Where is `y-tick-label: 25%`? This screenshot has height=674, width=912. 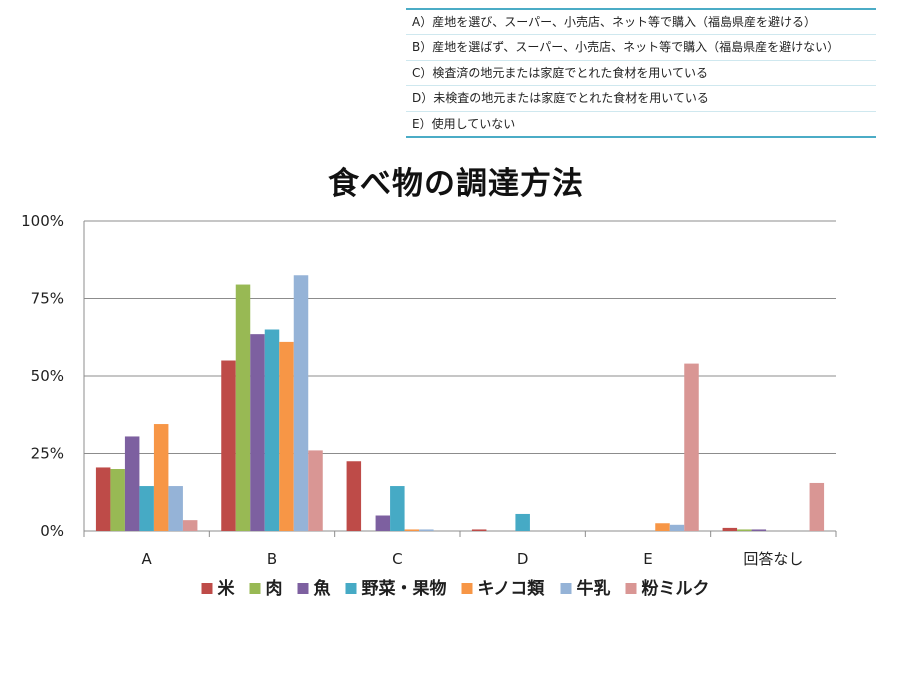
y-tick-label: 25% is located at coordinates (47, 454).